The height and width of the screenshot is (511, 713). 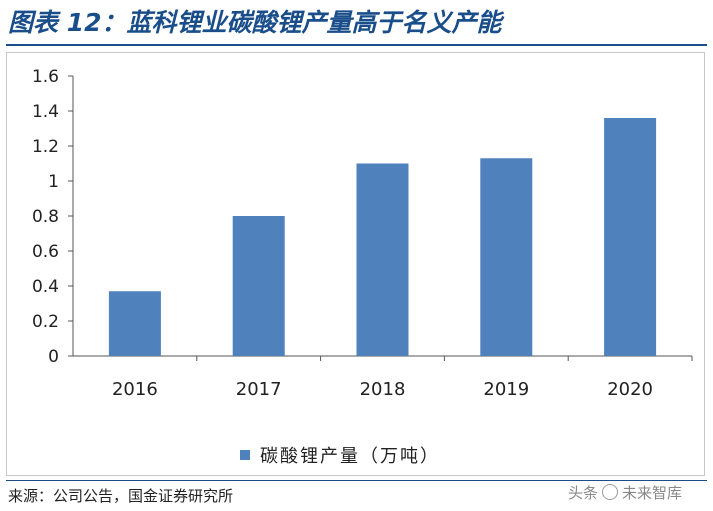 I want to click on source-note: 来源：公司公告，国金证券研究所, so click(x=121, y=496).